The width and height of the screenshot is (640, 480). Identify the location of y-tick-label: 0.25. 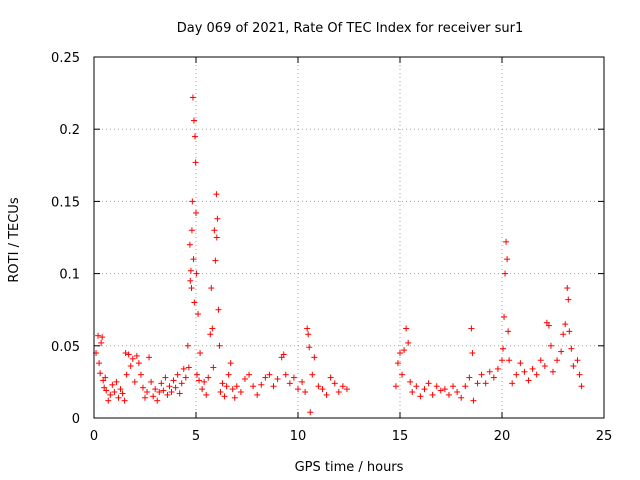
(65, 58).